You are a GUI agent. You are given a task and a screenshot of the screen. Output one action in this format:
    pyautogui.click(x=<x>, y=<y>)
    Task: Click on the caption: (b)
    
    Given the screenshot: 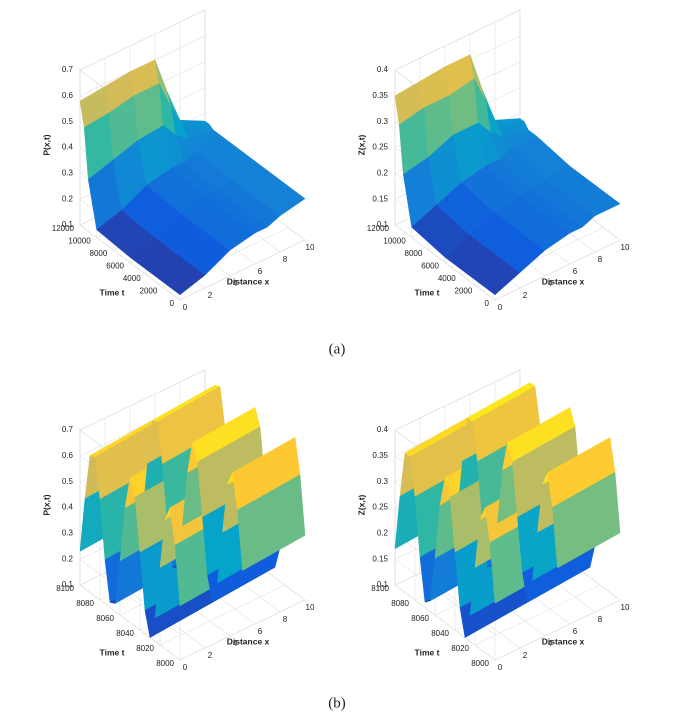 What is the action you would take?
    pyautogui.click(x=337, y=703)
    